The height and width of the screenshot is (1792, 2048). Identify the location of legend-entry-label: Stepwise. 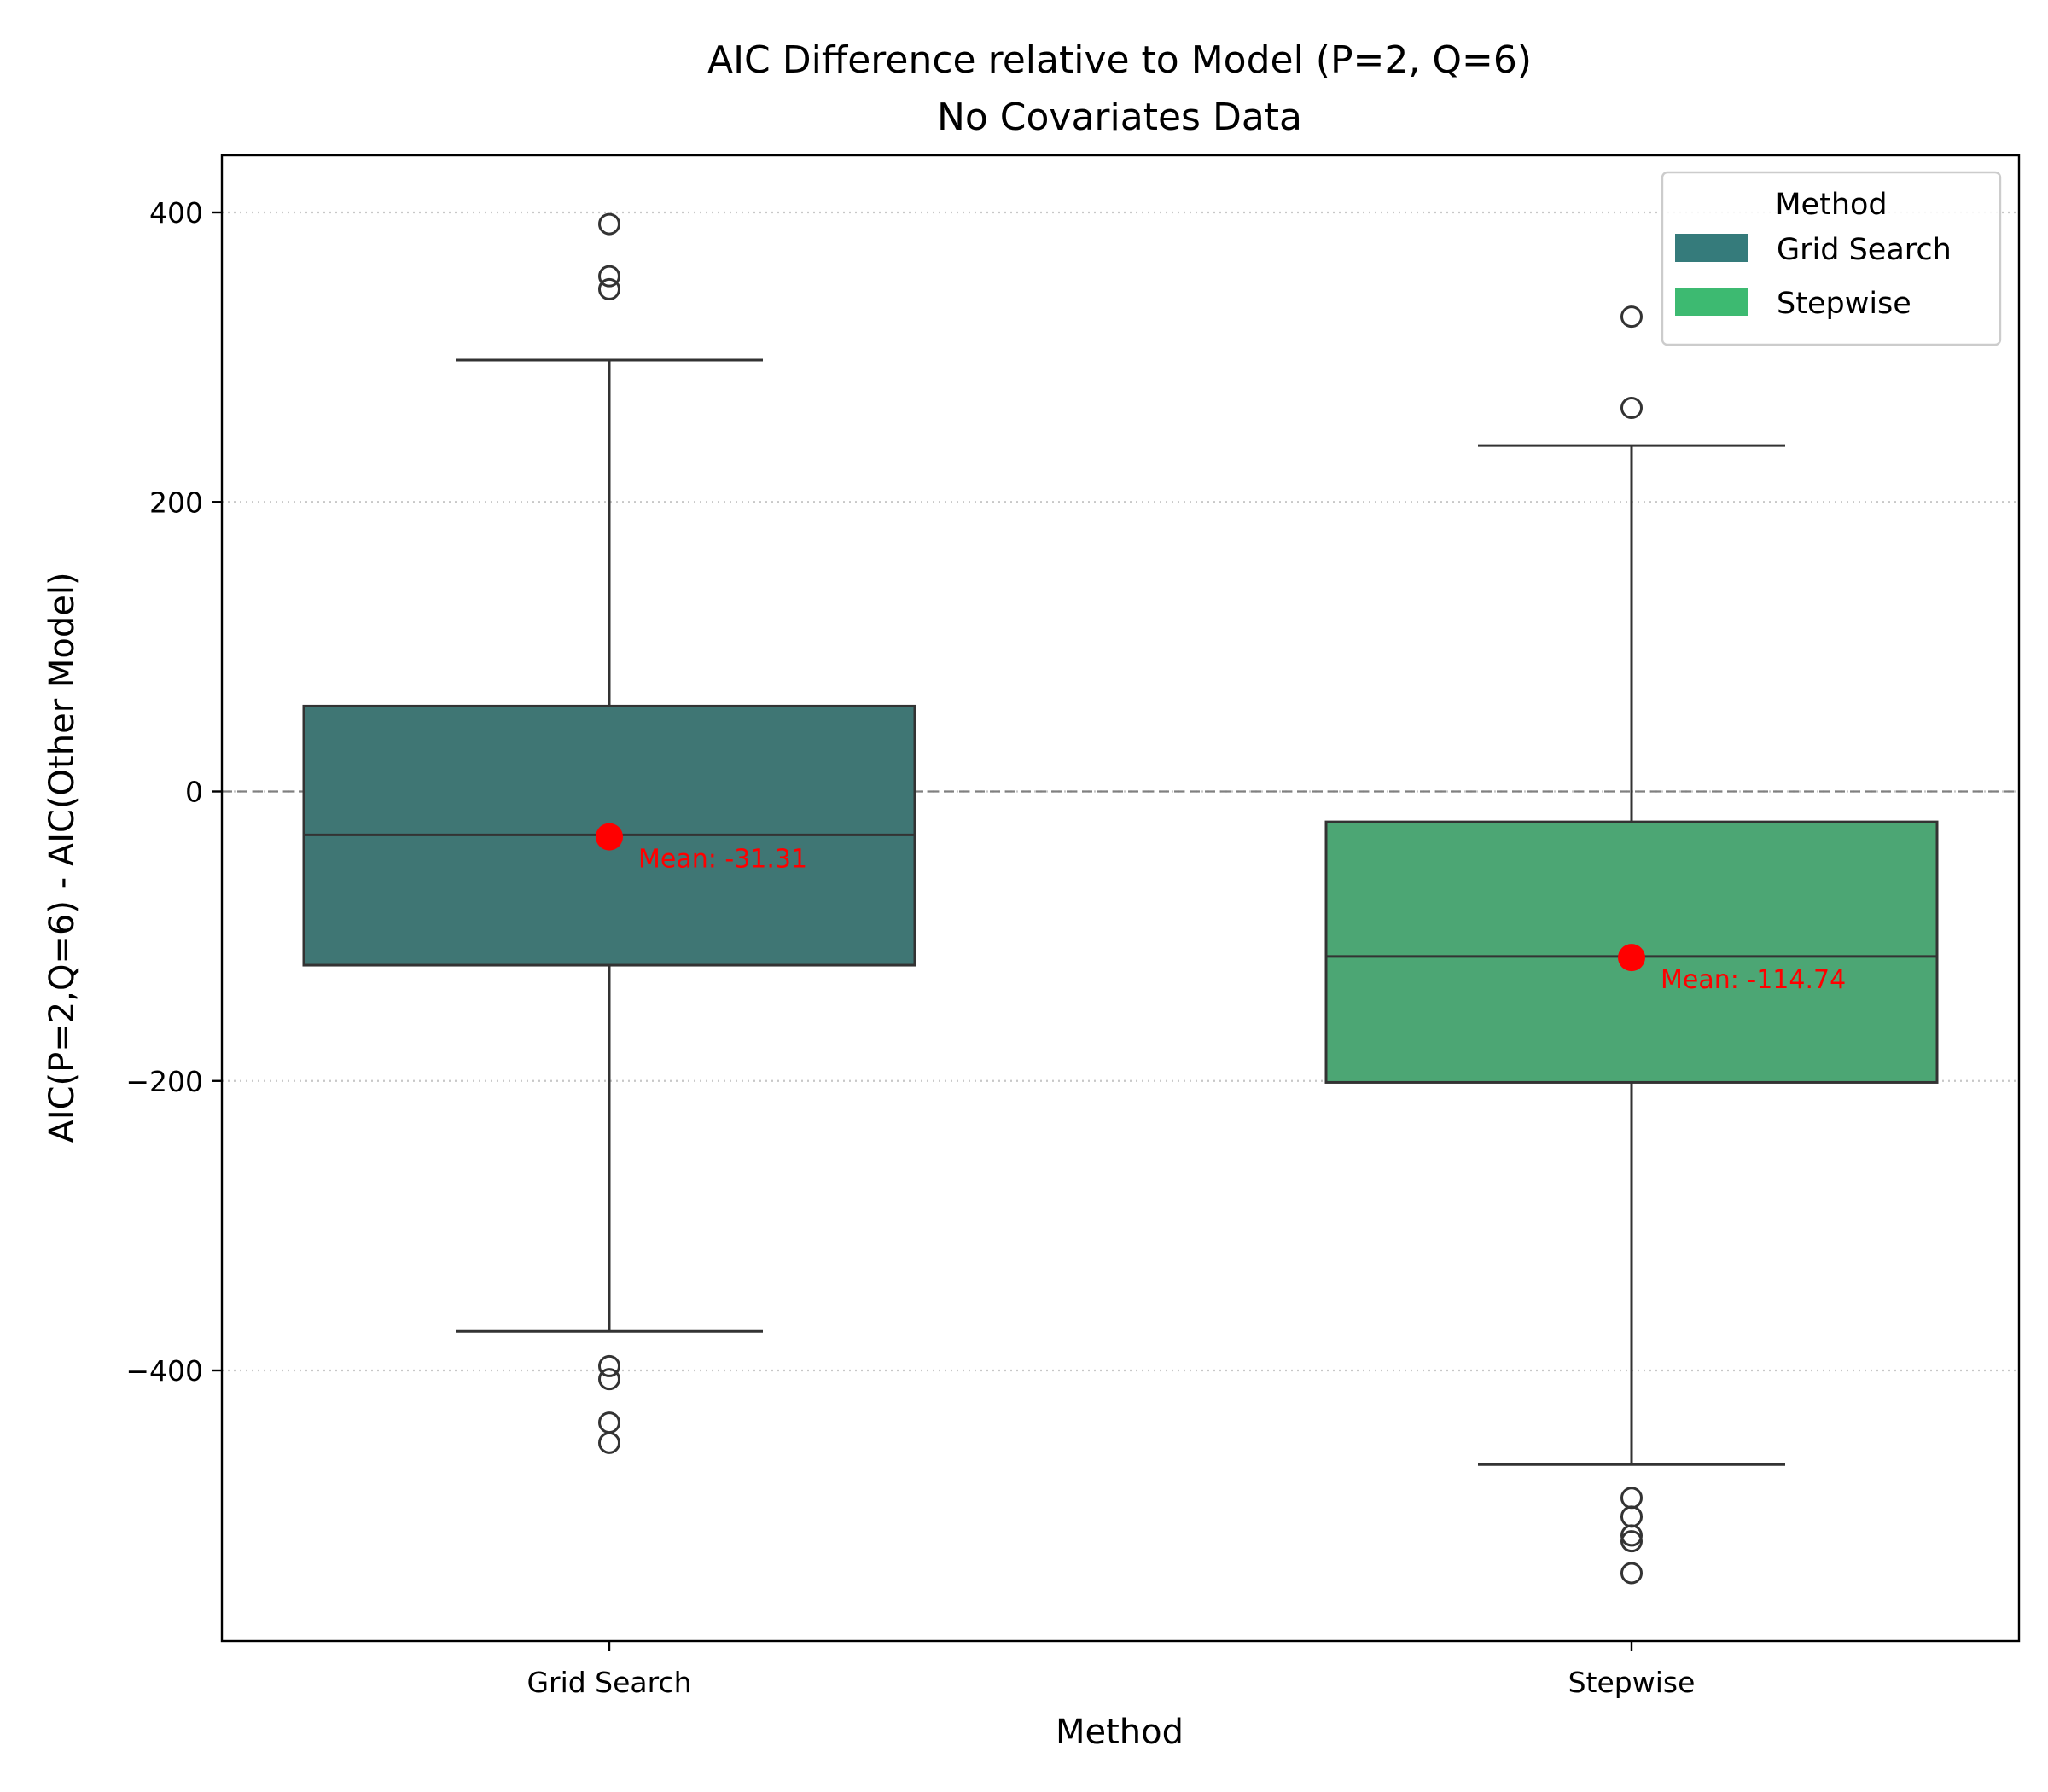
(1844, 304).